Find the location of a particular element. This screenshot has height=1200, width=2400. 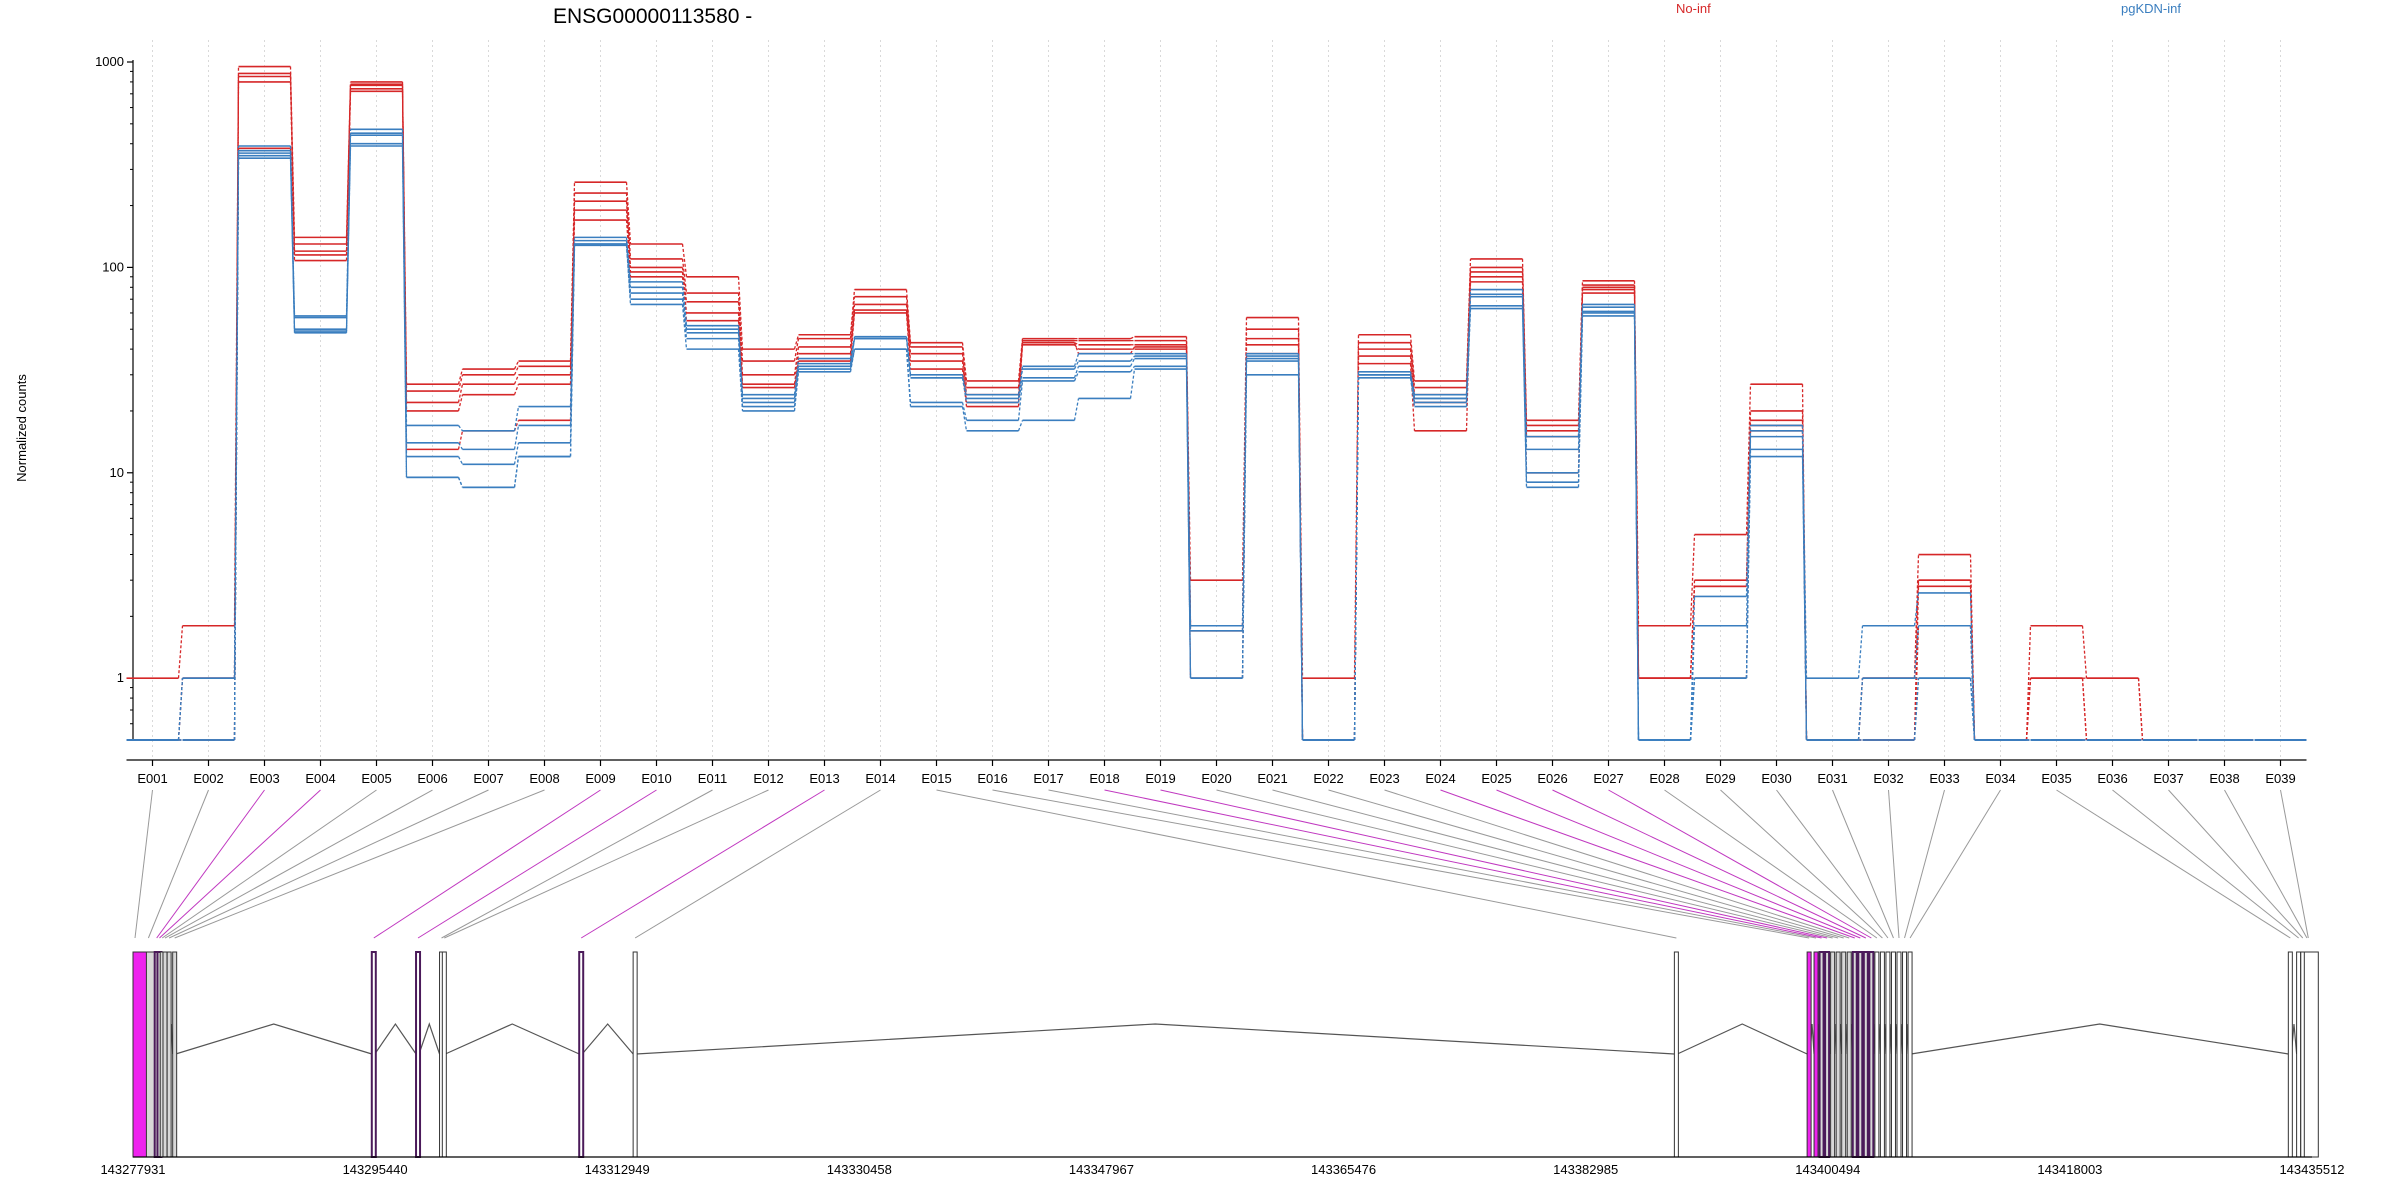

exon-label: E038 is located at coordinates (2224, 778).